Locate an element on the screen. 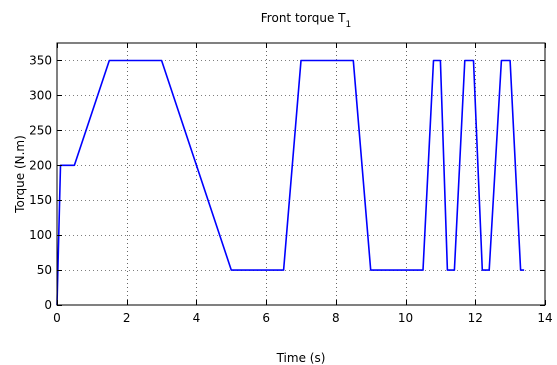  y-tick-label: 200 is located at coordinates (40, 165).